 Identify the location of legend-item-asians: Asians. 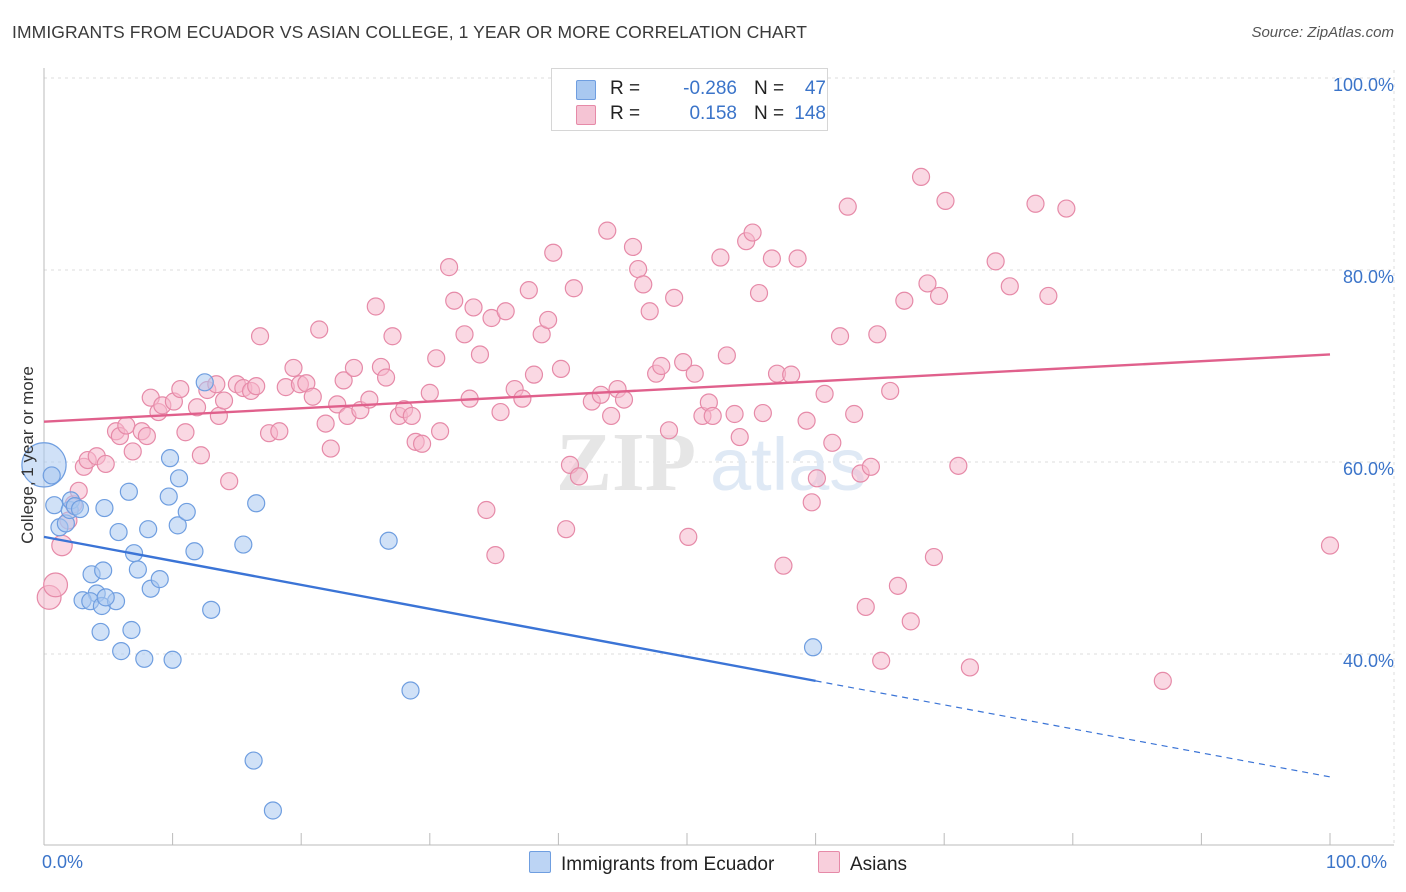
(862, 864).